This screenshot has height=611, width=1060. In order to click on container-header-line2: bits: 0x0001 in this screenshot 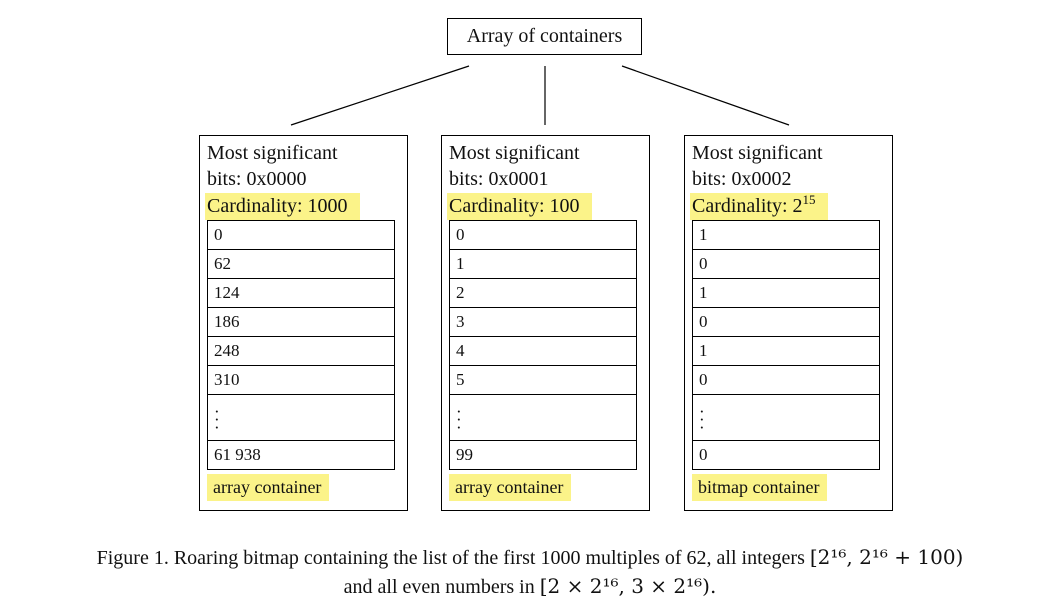, I will do `click(499, 179)`.